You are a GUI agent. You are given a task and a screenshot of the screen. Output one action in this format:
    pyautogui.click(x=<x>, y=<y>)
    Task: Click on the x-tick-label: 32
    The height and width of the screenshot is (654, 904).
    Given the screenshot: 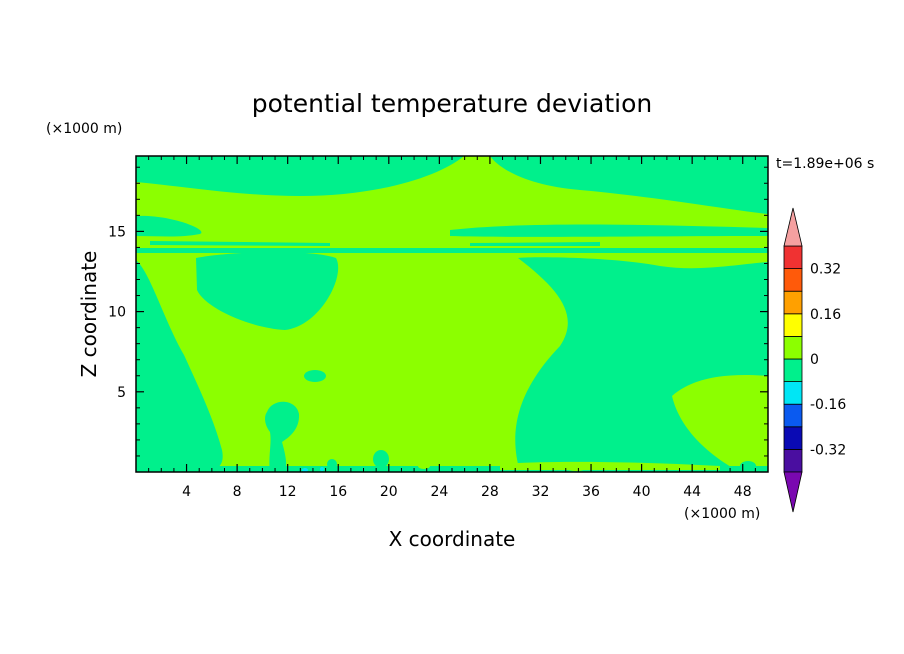 What is the action you would take?
    pyautogui.click(x=541, y=492)
    